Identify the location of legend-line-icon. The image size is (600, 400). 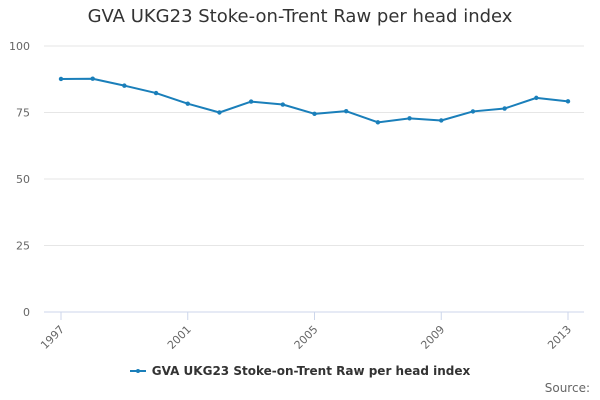
(137, 371).